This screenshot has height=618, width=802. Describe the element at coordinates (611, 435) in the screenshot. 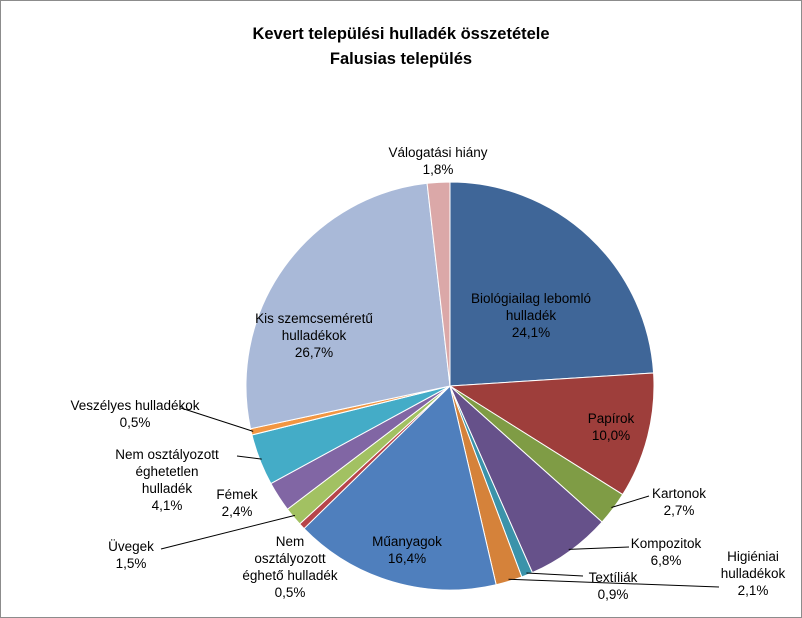

I see `slice-value-label: 10,0%` at that location.